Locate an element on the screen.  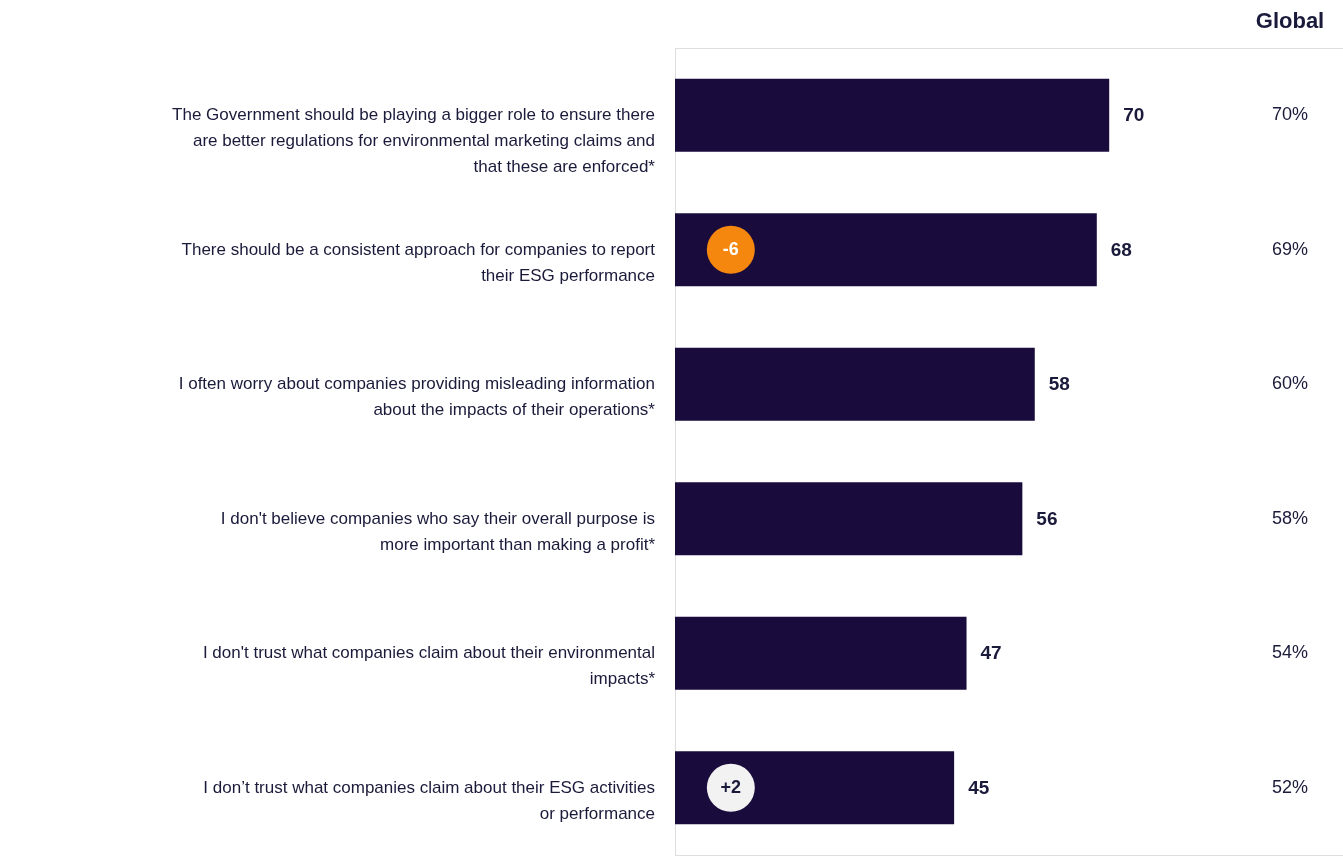
y-tick-label: The Government should be playing a bigger role to ensure there are better regulations for environmental marketing claims and that these are enforced* is located at coordinates (414, 141).